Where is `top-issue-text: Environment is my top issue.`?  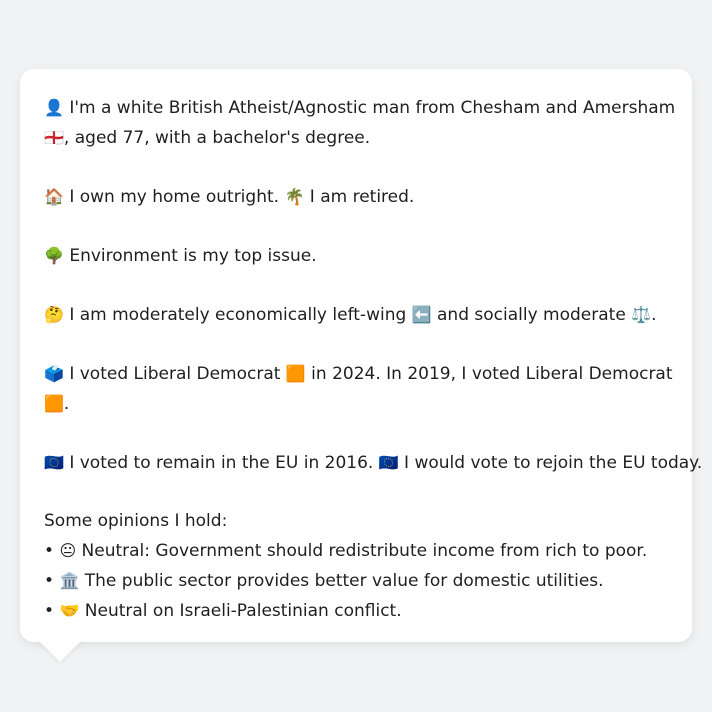 top-issue-text: Environment is my top issue. is located at coordinates (193, 256).